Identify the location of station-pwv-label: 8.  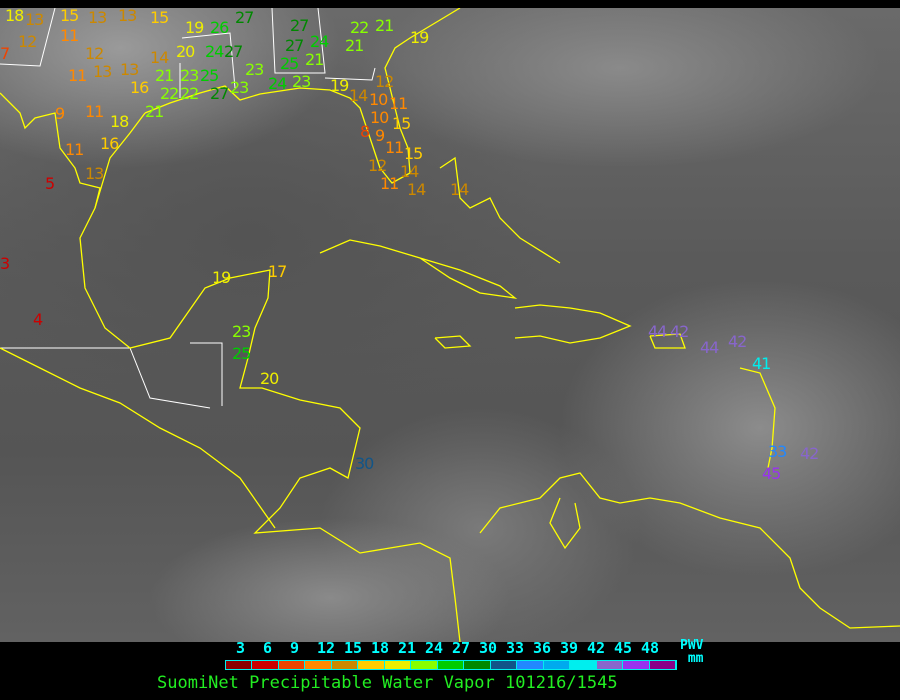
(365, 131).